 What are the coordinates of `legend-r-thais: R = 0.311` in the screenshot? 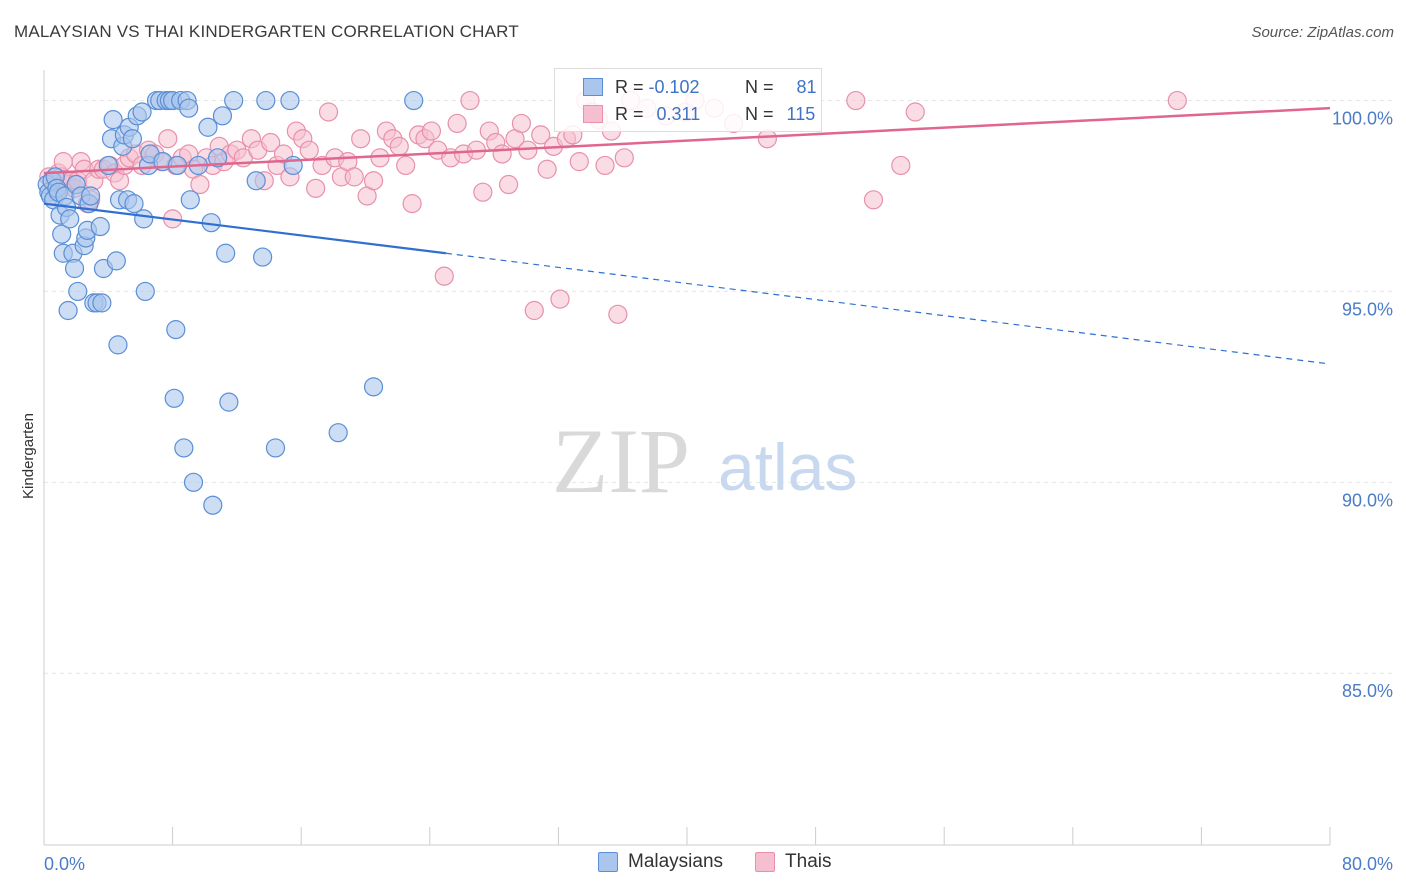 It's located at (680, 114).